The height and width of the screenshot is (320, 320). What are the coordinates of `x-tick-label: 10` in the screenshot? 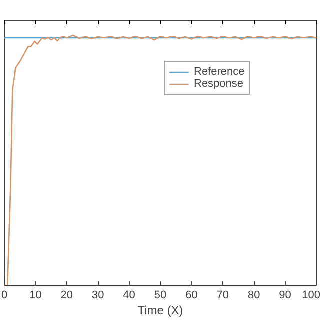 It's located at (36, 296).